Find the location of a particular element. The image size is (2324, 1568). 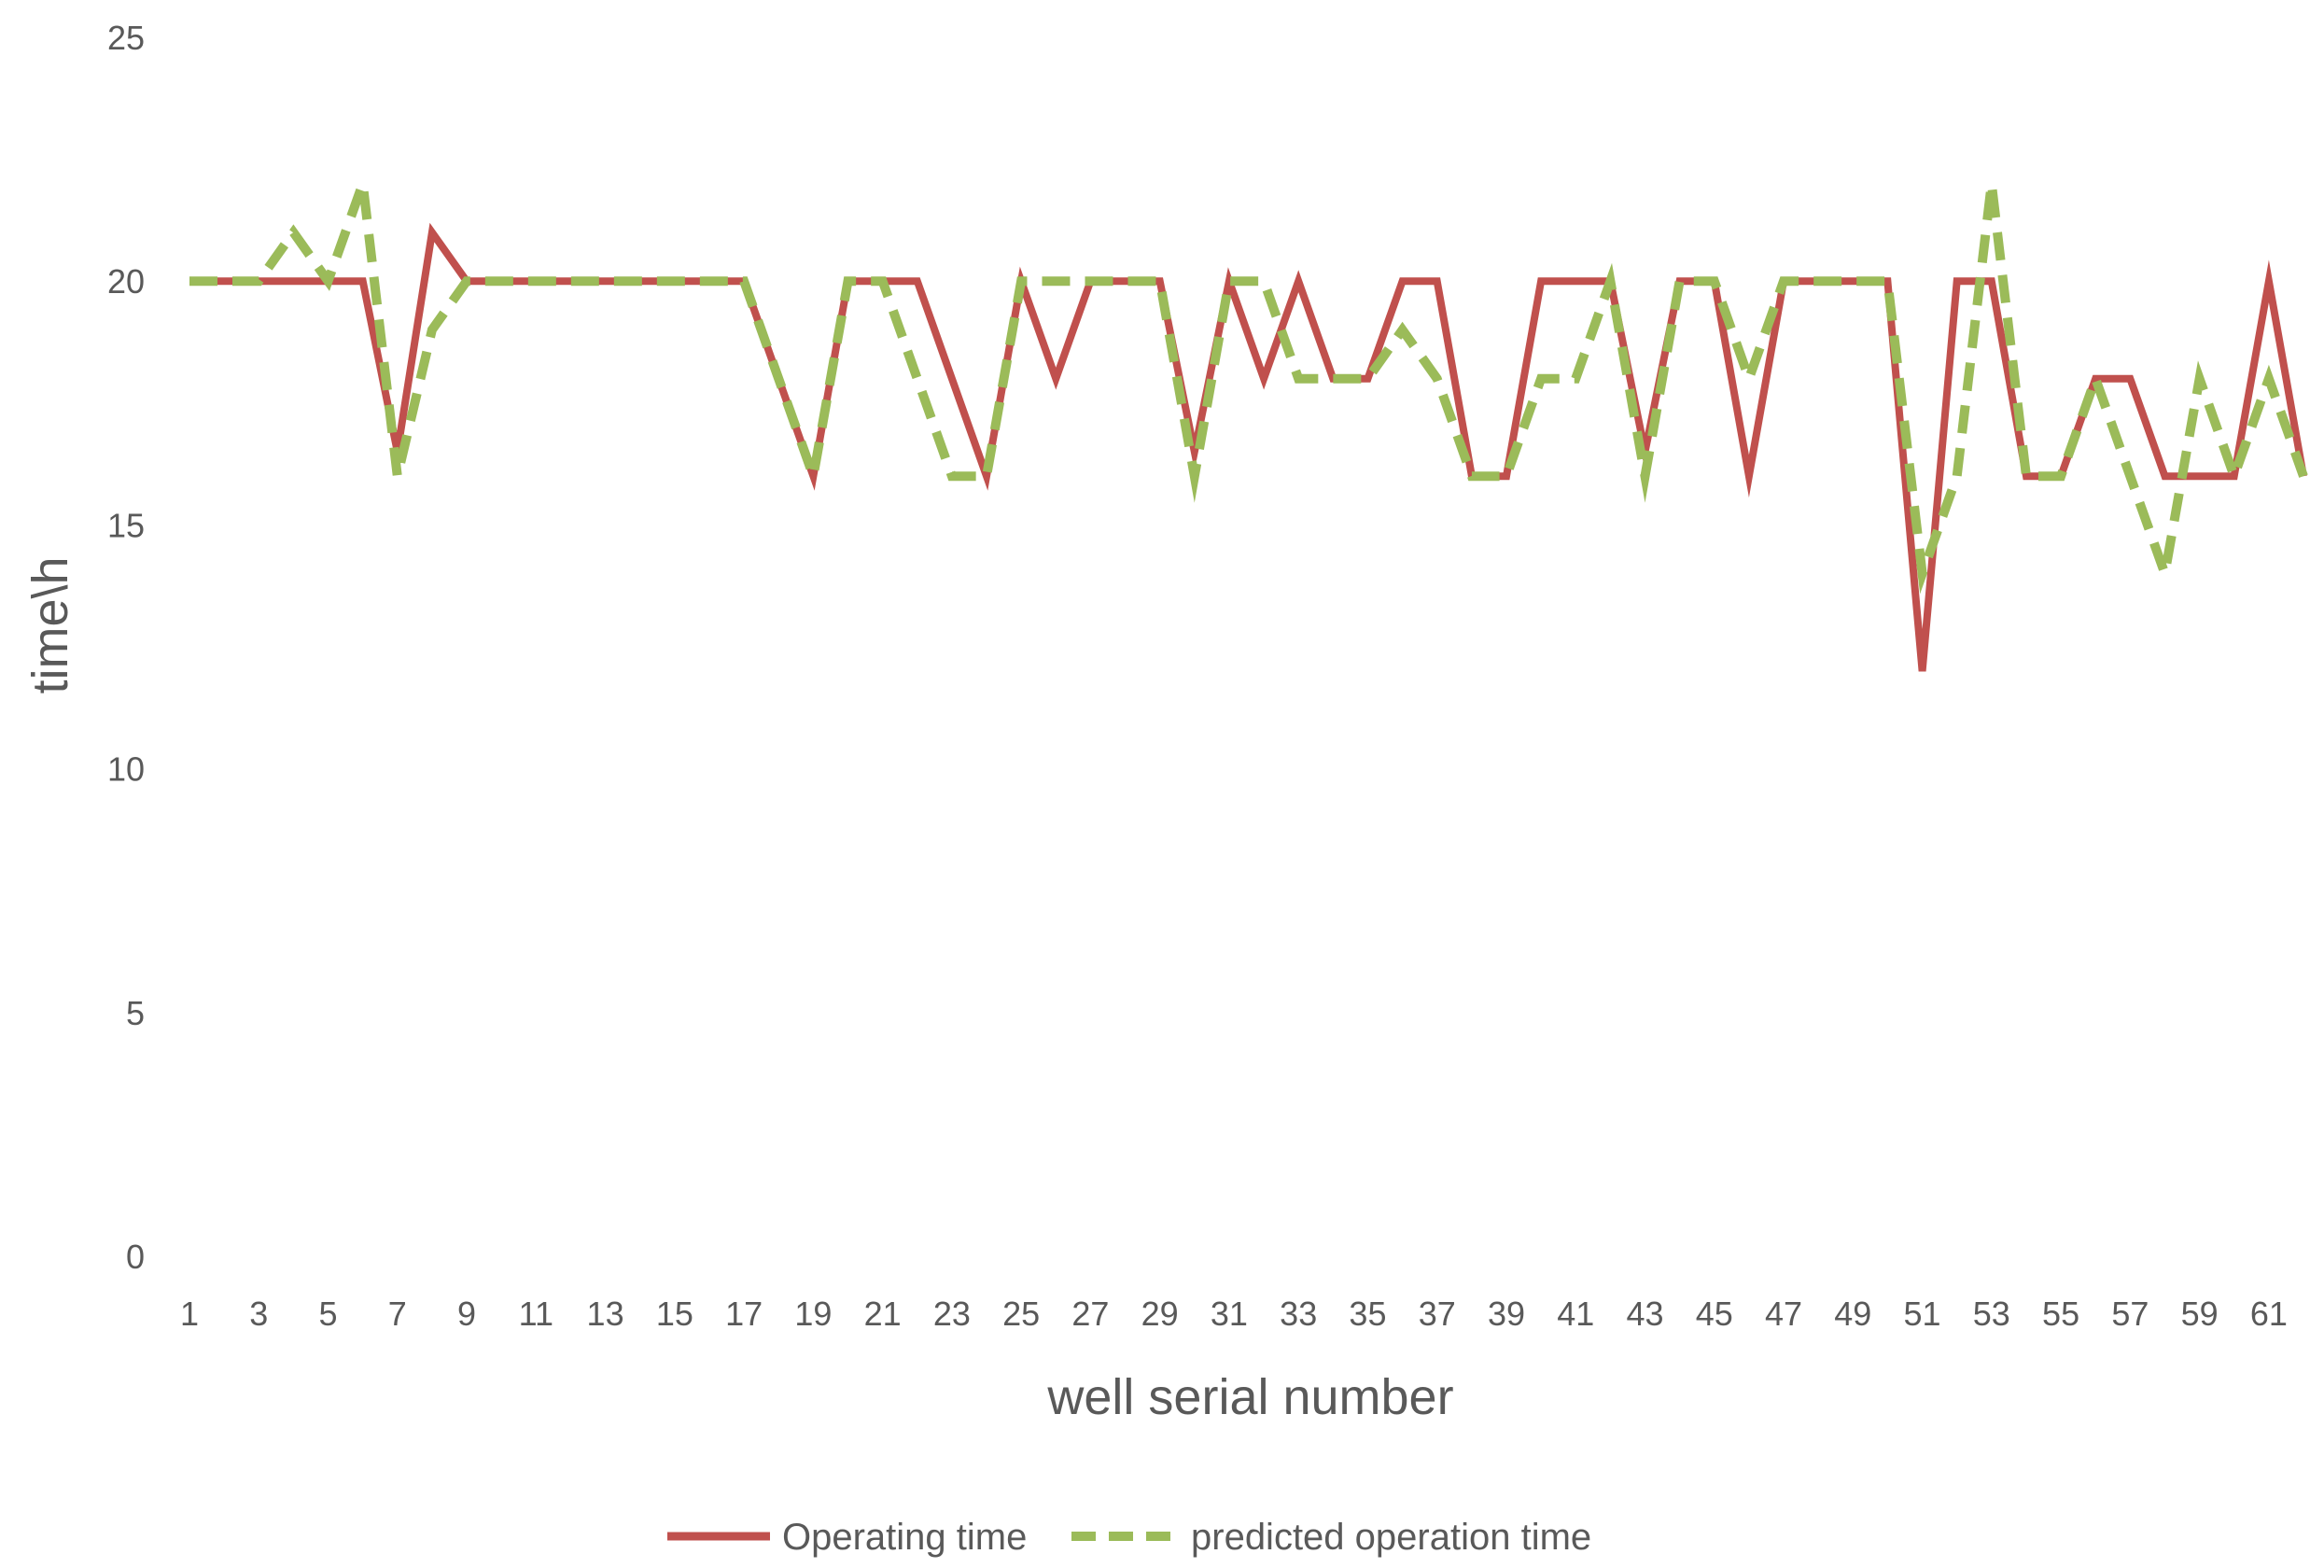

x-tick-label: 59 is located at coordinates (2200, 1314).